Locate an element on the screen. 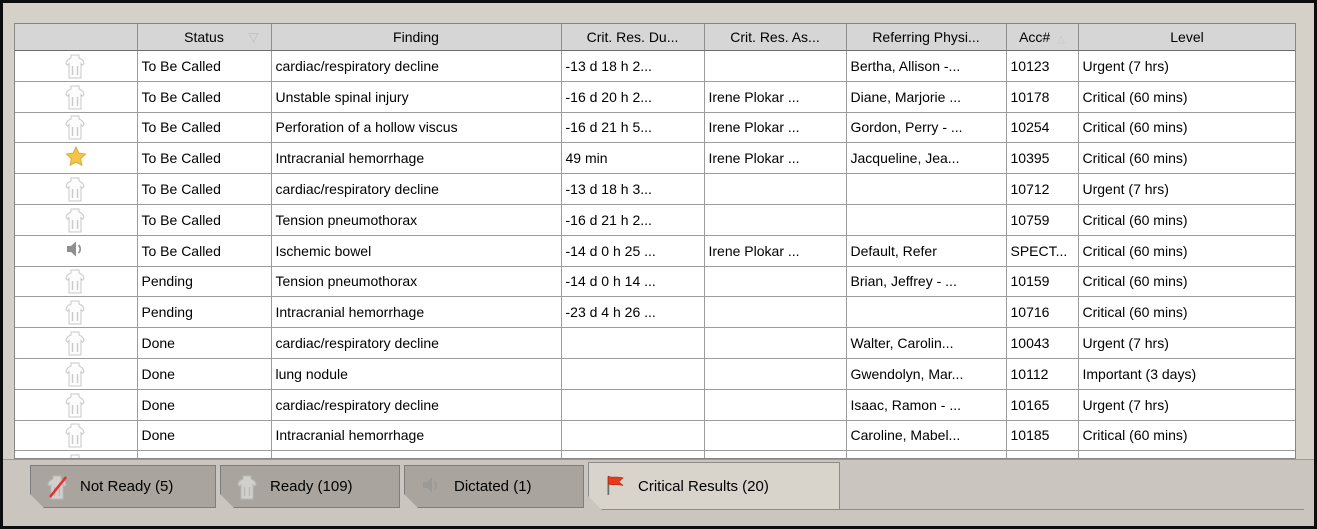  not-ready-icon is located at coordinates (58, 487).